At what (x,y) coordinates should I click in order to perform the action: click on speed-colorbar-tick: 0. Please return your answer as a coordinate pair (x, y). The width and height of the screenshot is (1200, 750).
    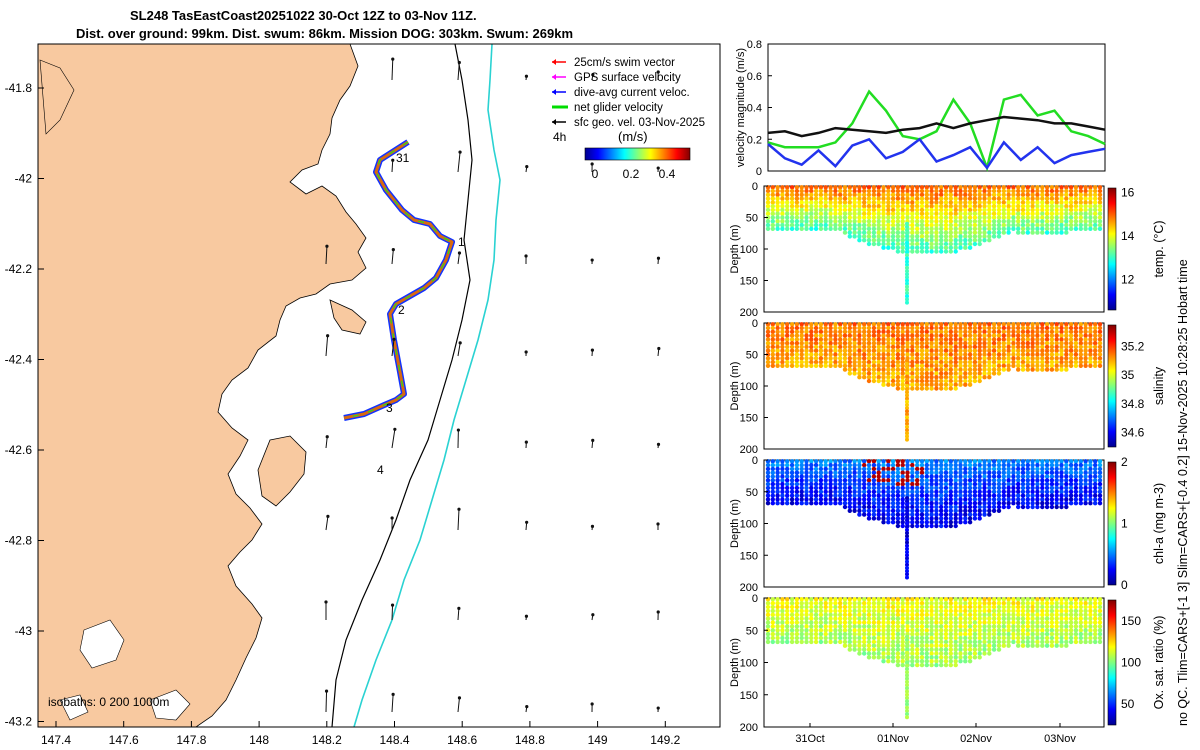
    Looking at the image, I should click on (595, 174).